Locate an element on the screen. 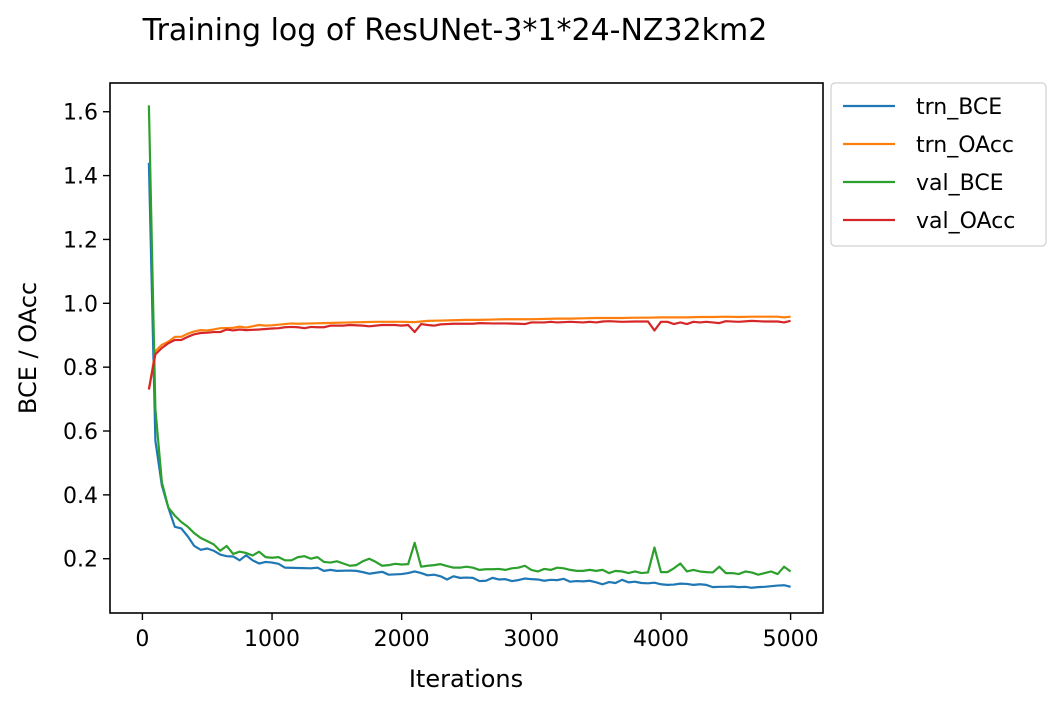 The image size is (1060, 712). y-tick-label: 0.6 is located at coordinates (80, 432).